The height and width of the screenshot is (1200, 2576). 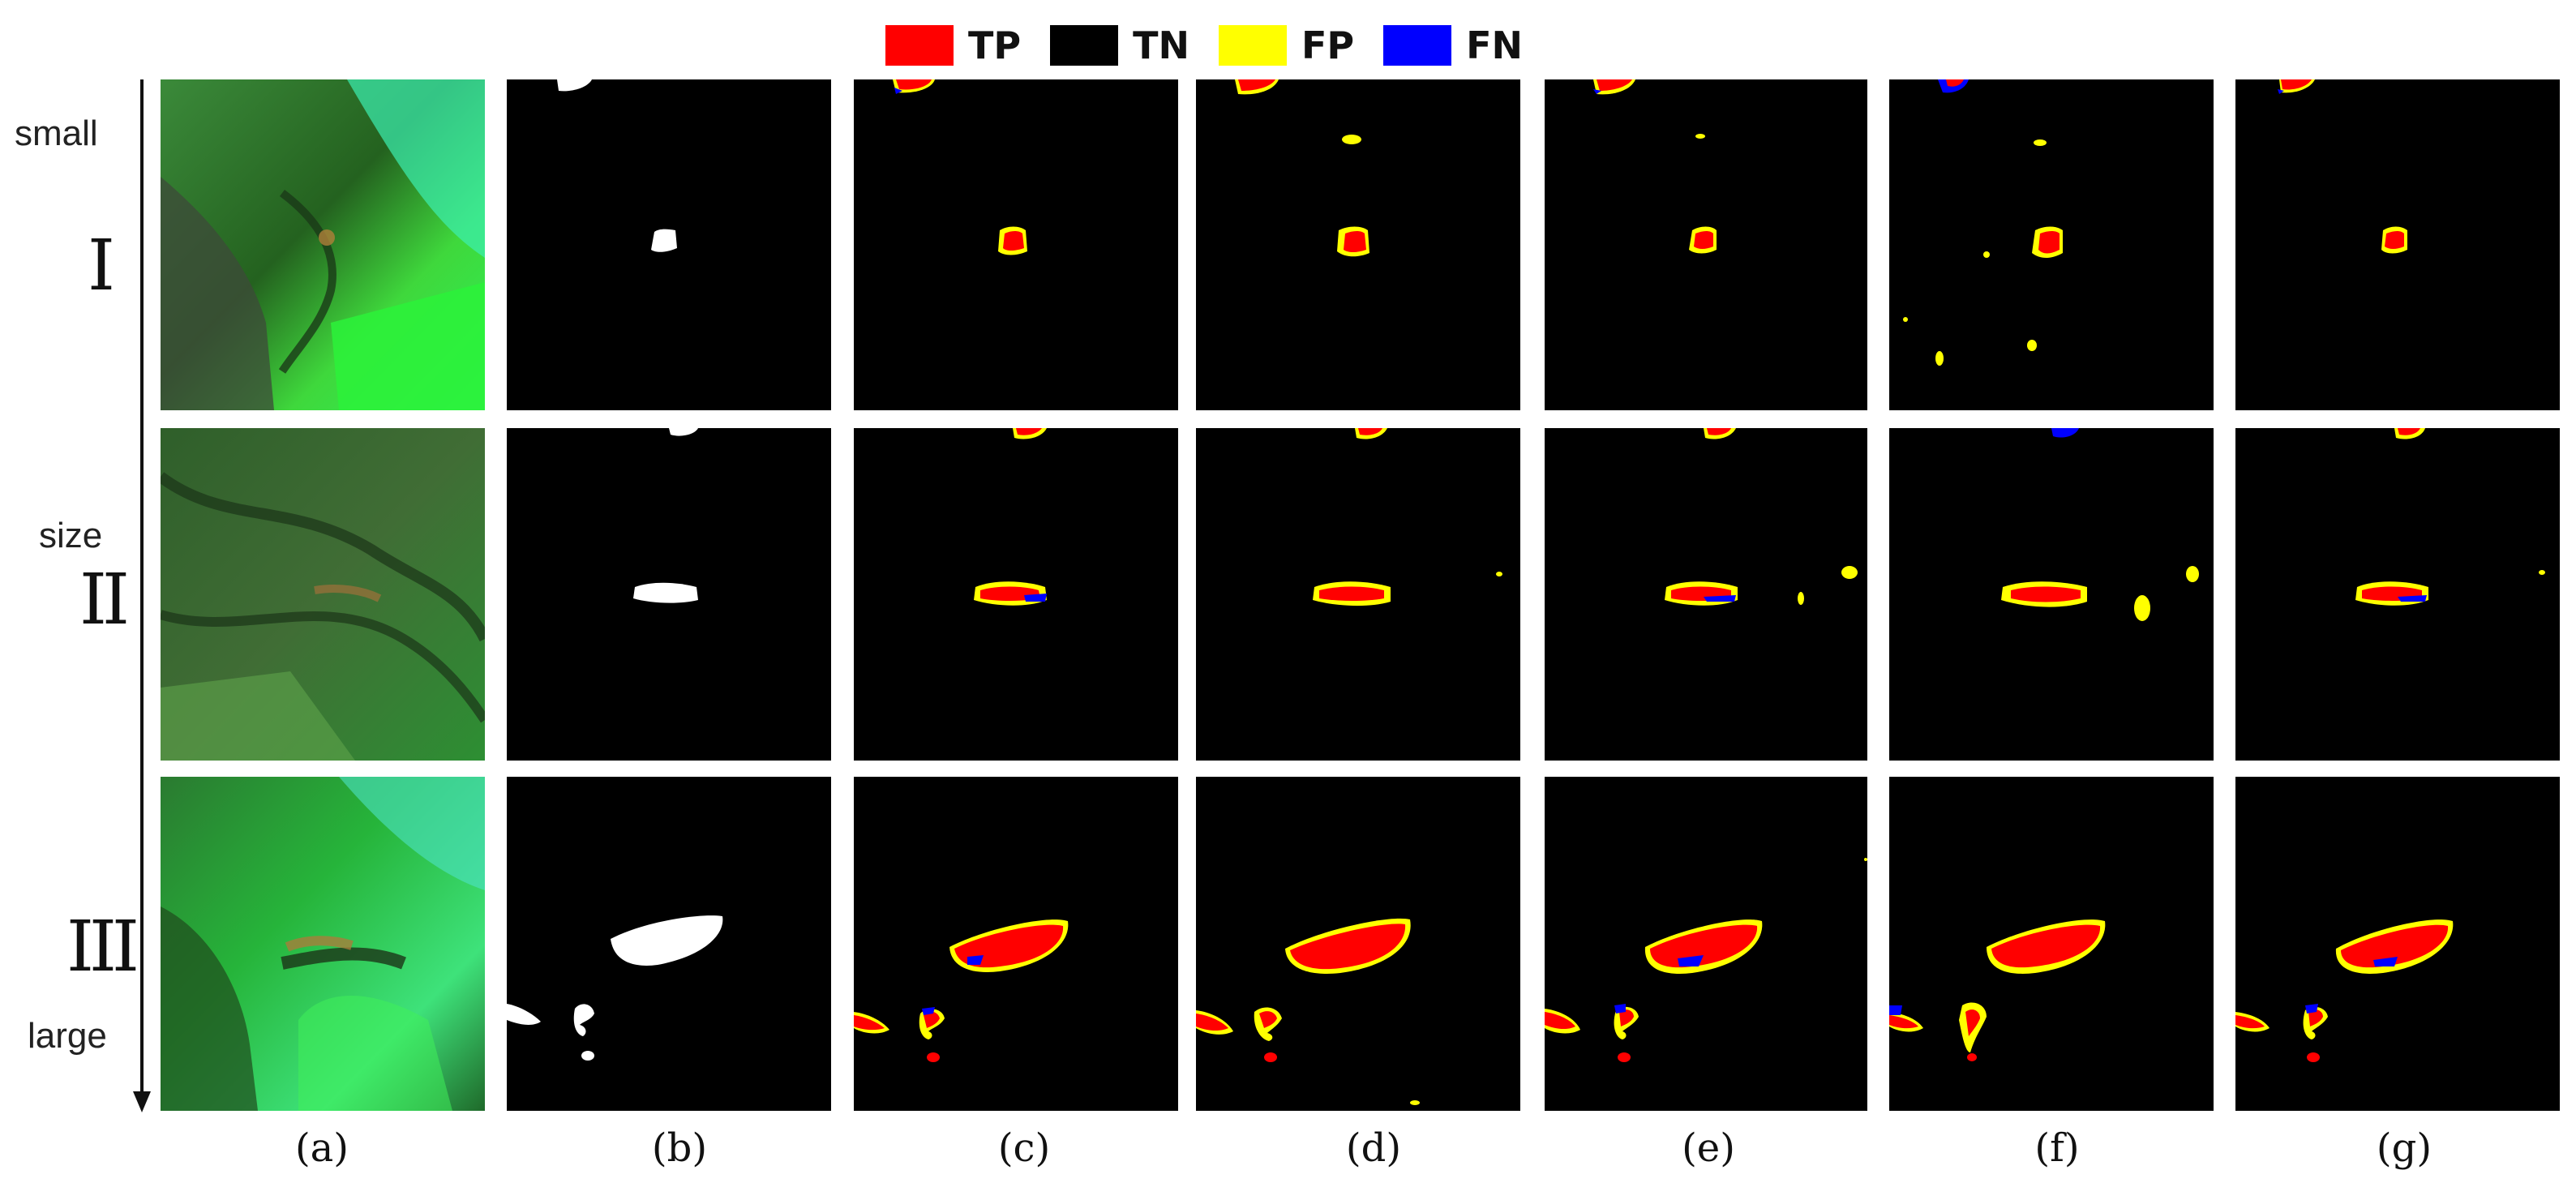 I want to click on col-label-f: (f), so click(x=2057, y=1148).